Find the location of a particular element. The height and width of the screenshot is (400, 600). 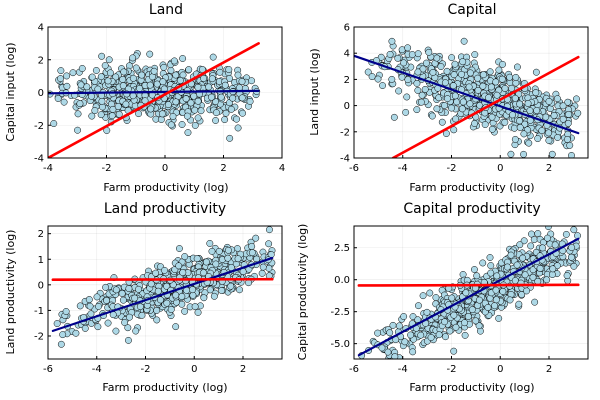

y-tick-label: 4 is located at coordinates (347, 54).